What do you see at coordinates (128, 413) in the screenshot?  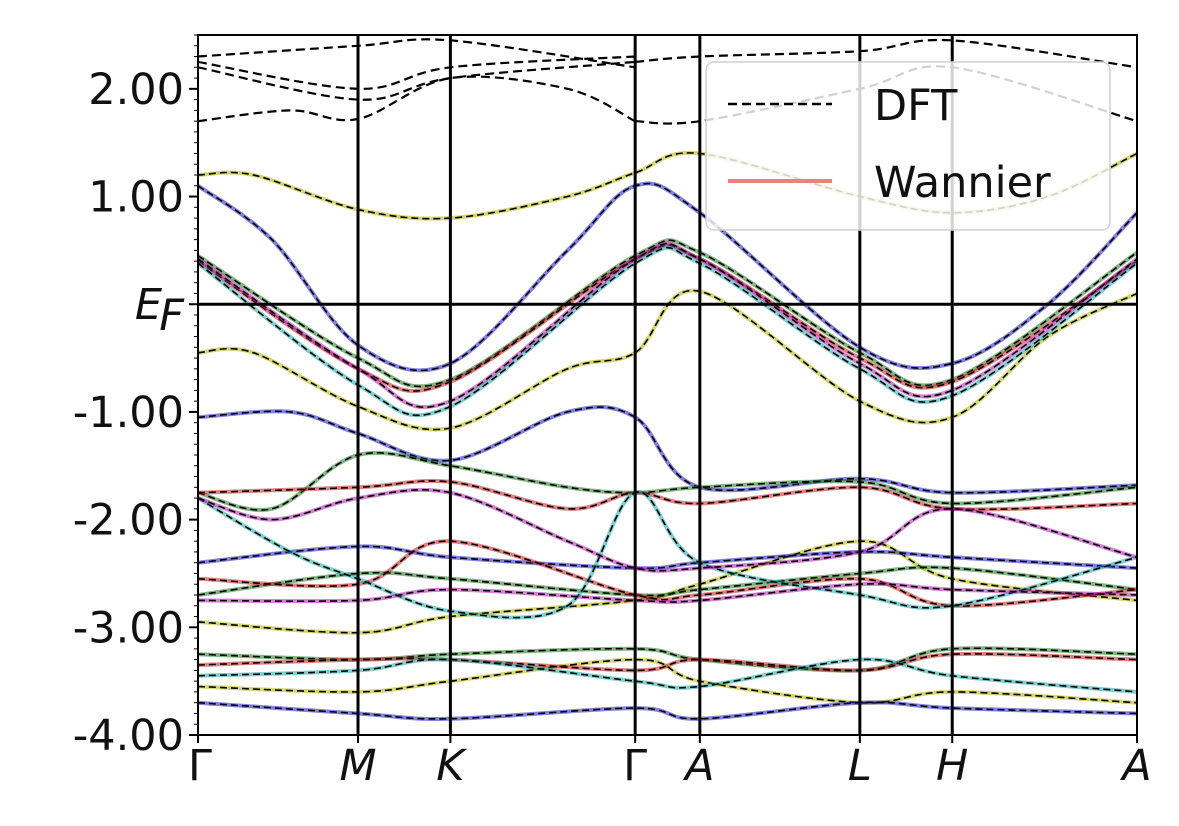 I see `y-tick-label: -1.00` at bounding box center [128, 413].